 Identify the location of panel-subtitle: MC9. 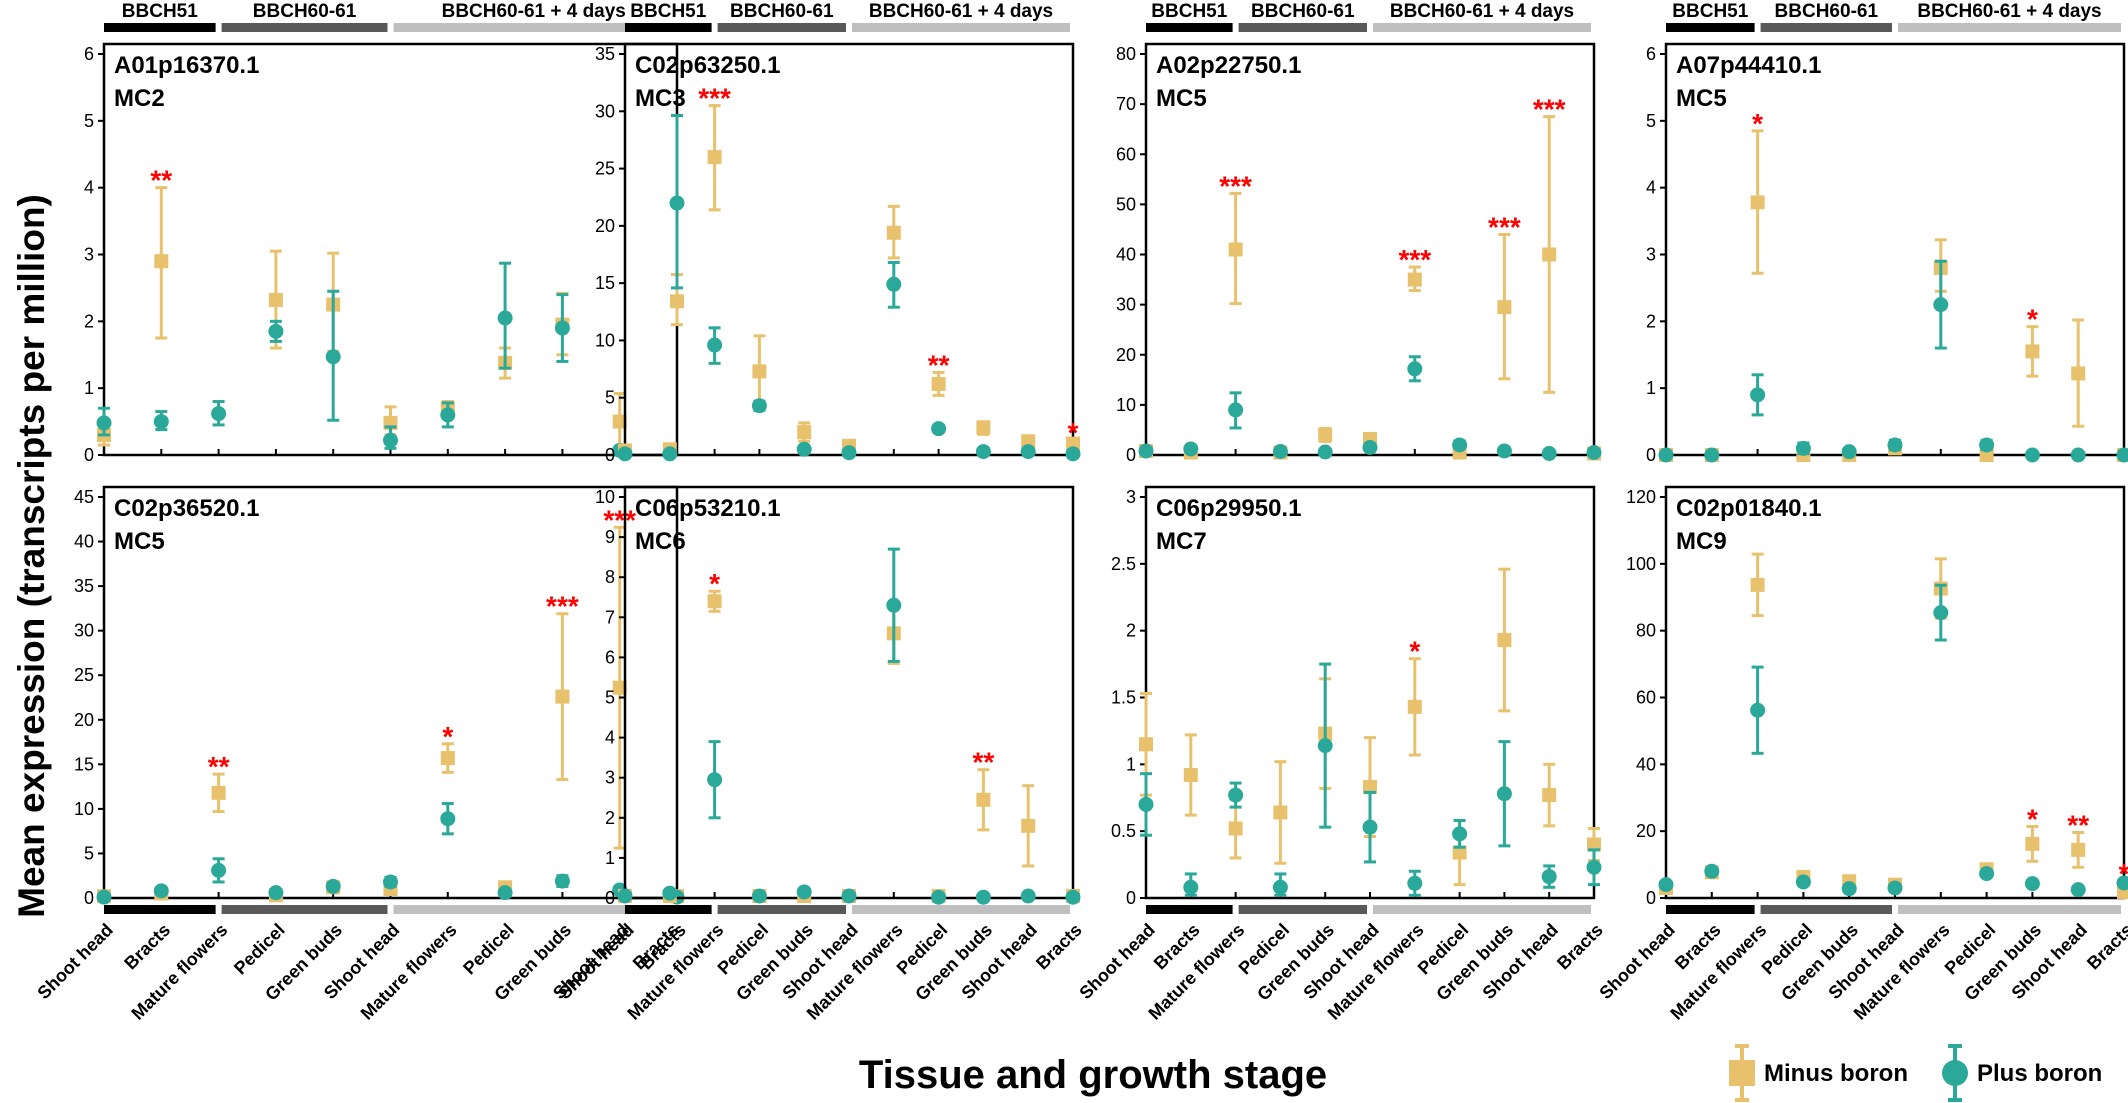
(1701, 541).